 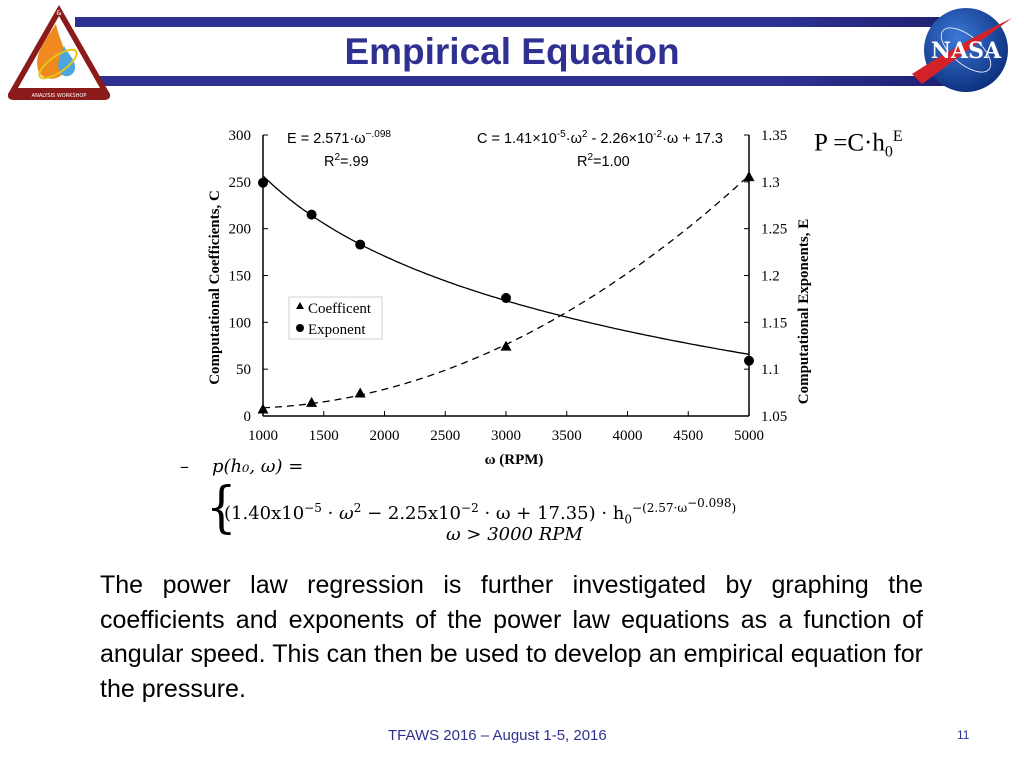 What do you see at coordinates (774, 417) in the screenshot?
I see `y2-tick-label: 1.05` at bounding box center [774, 417].